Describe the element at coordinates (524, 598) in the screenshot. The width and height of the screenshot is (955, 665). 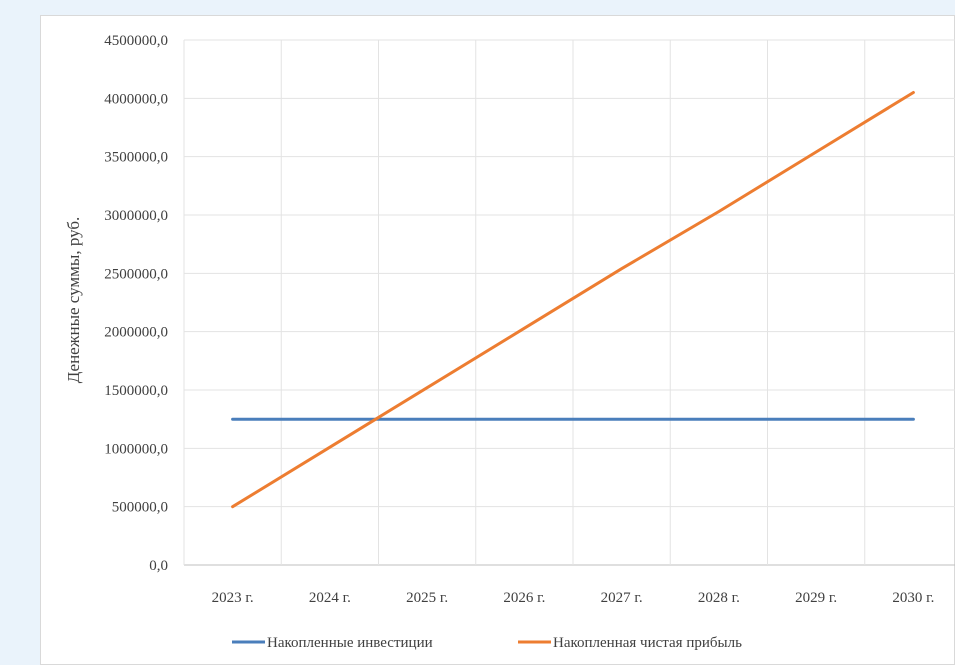
I see `x-tick-label: 2026 г.` at that location.